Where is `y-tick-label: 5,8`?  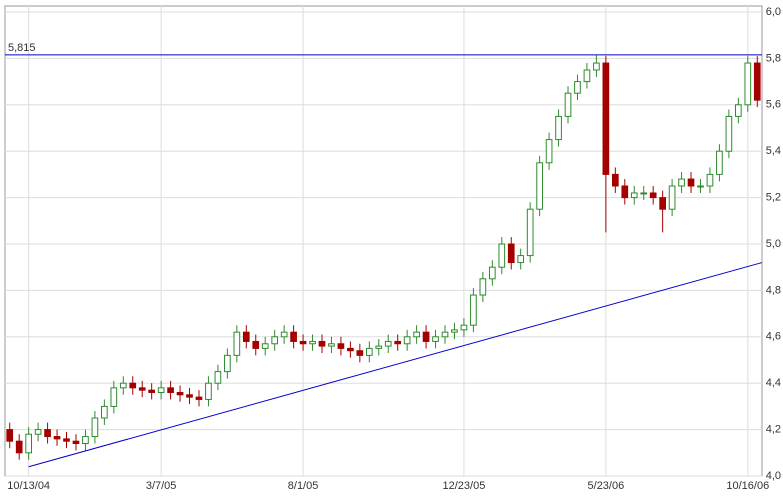 y-tick-label: 5,8 is located at coordinates (773, 58).